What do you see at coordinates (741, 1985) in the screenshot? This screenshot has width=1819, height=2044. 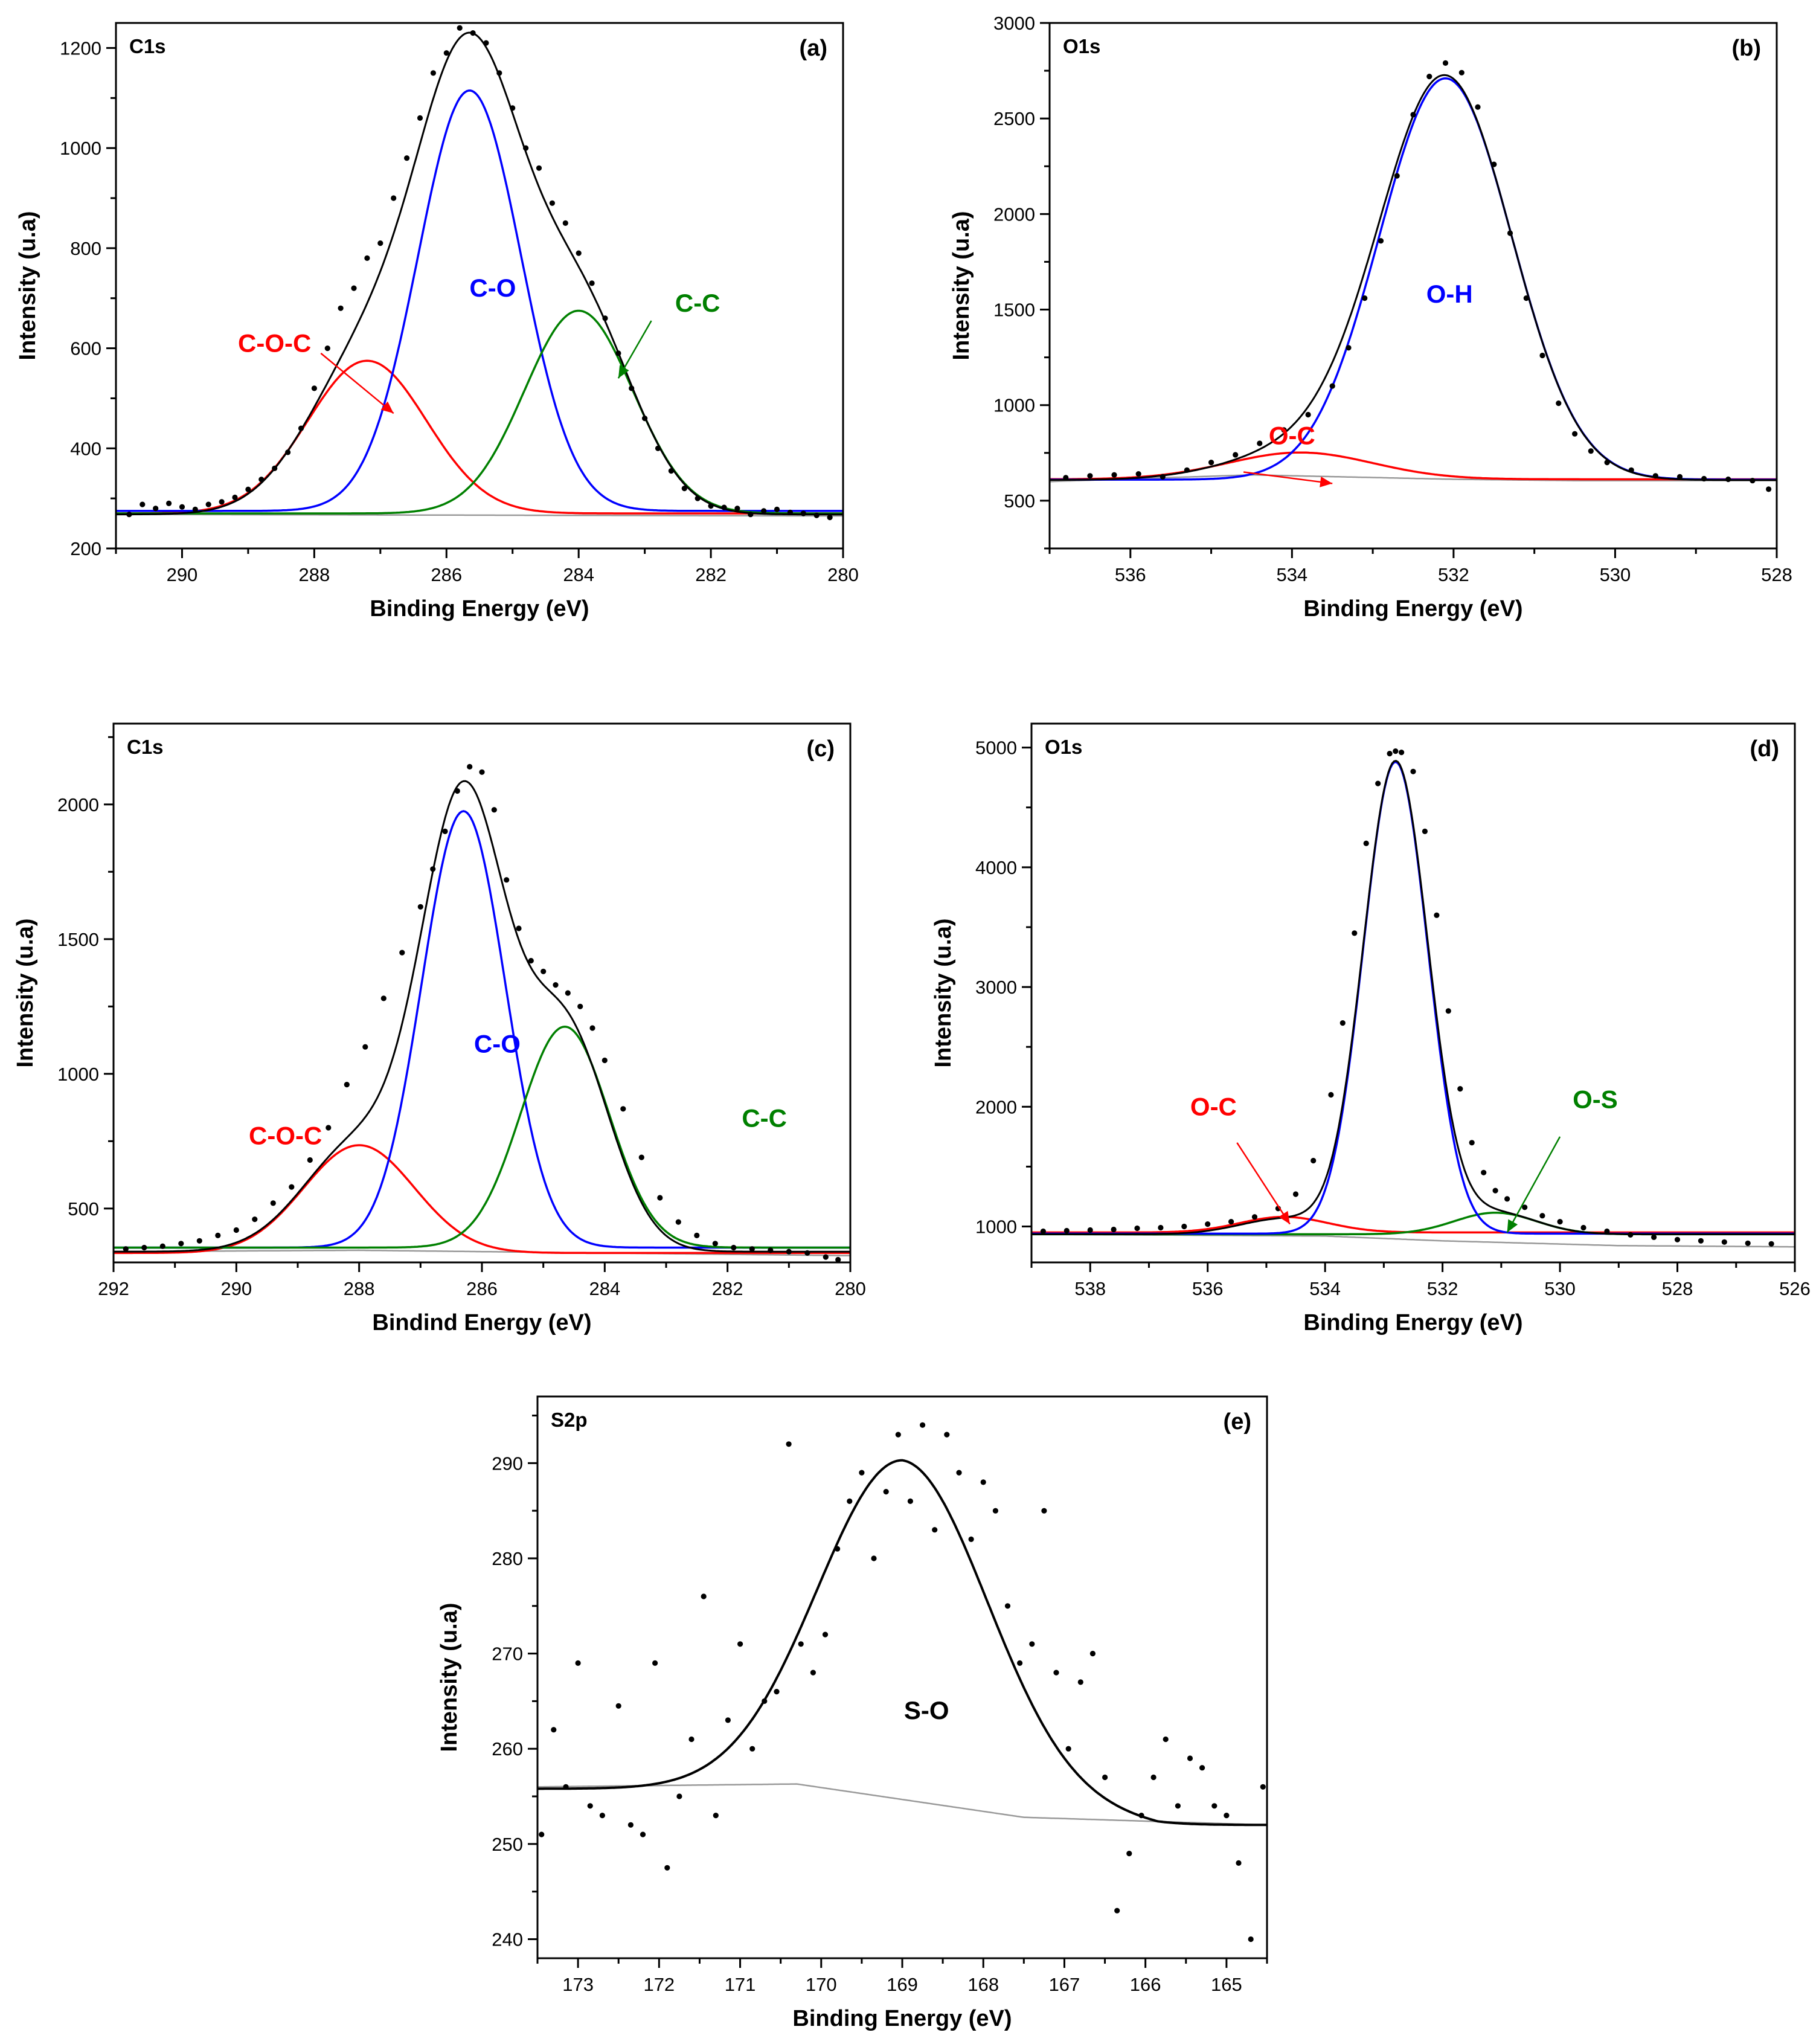 I see `x-tick-label: 171` at bounding box center [741, 1985].